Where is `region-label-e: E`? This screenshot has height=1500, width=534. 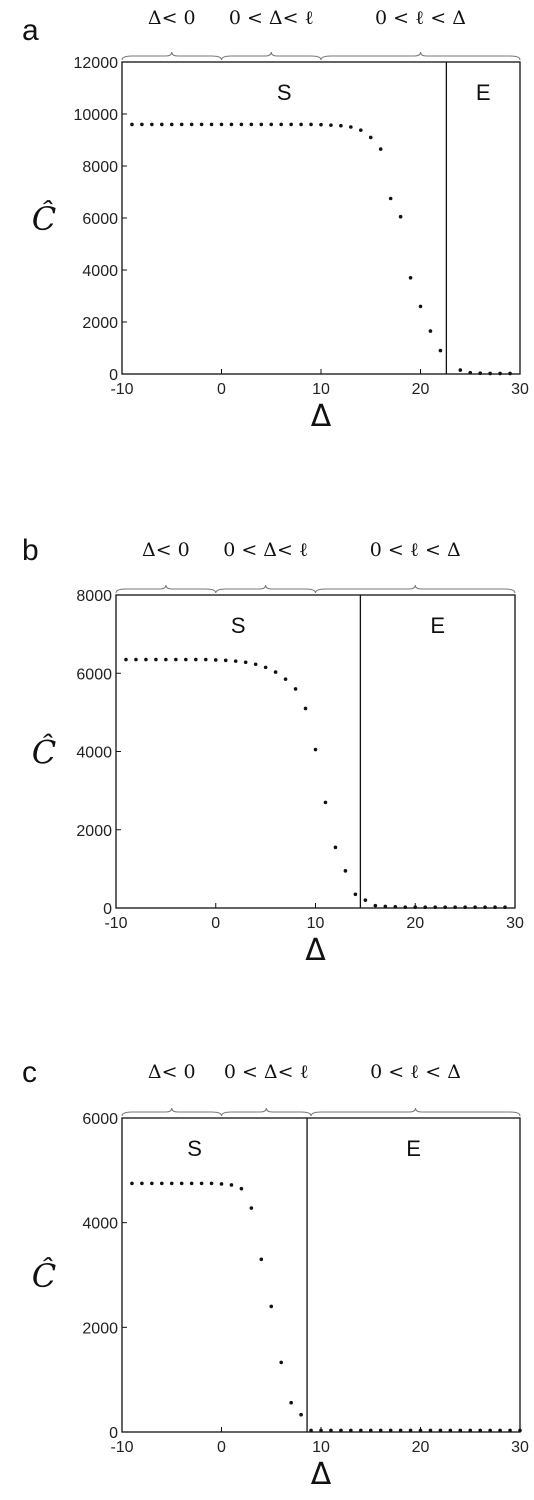
region-label-e: E is located at coordinates (437, 625).